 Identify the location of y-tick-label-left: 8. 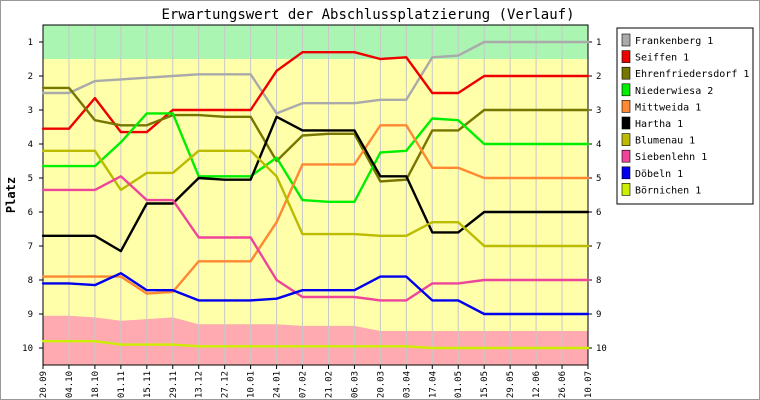
(30, 281).